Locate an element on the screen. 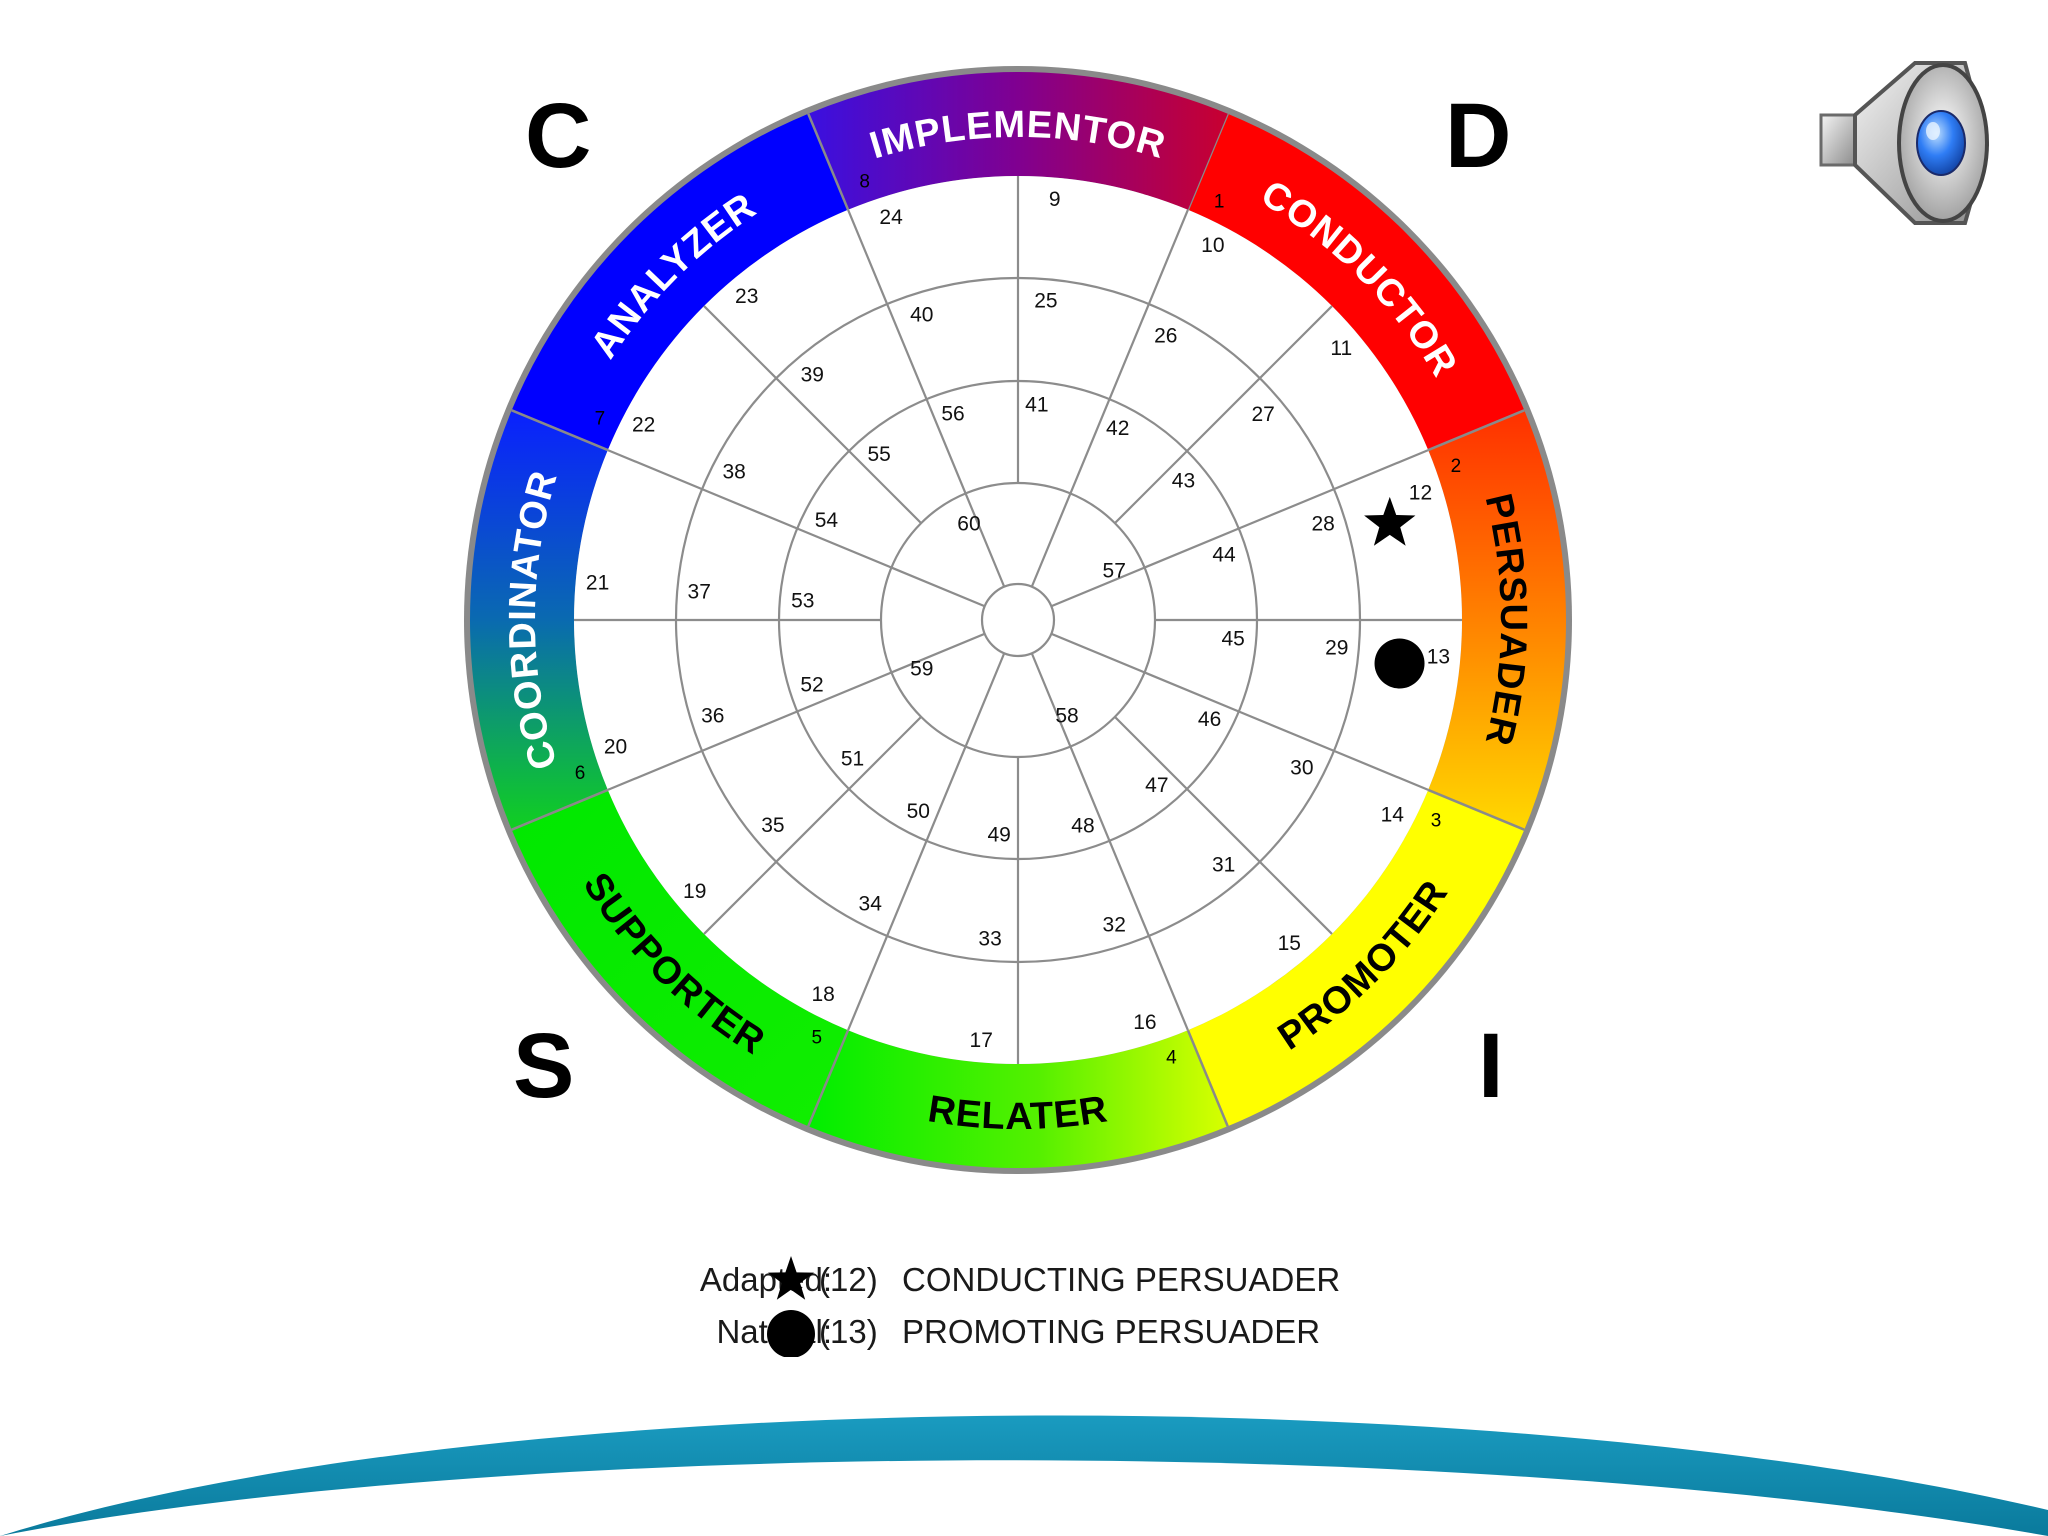 This screenshot has height=1536, width=2048. band-segment-conductor is located at coordinates (1356, 282).